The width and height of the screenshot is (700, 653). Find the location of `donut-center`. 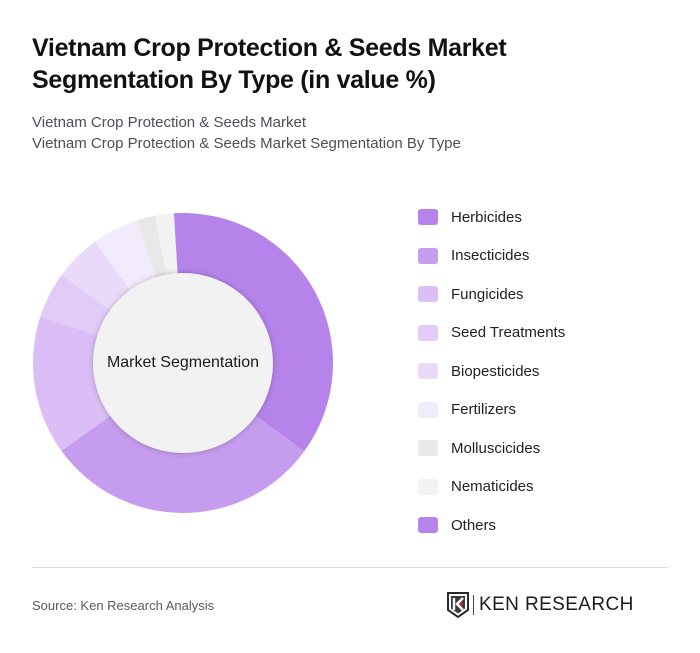

donut-center is located at coordinates (183, 363).